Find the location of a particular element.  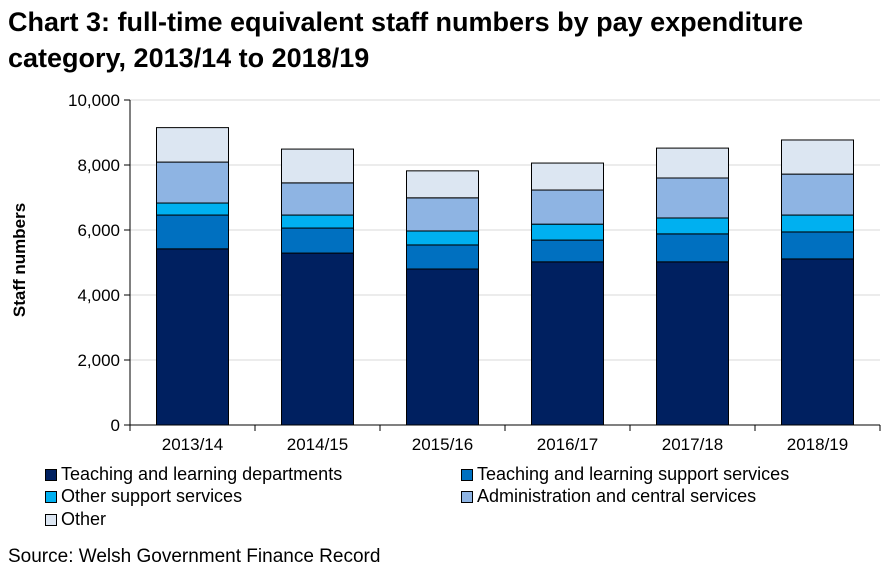

y-tick-label: 2,000 is located at coordinates (98, 360).